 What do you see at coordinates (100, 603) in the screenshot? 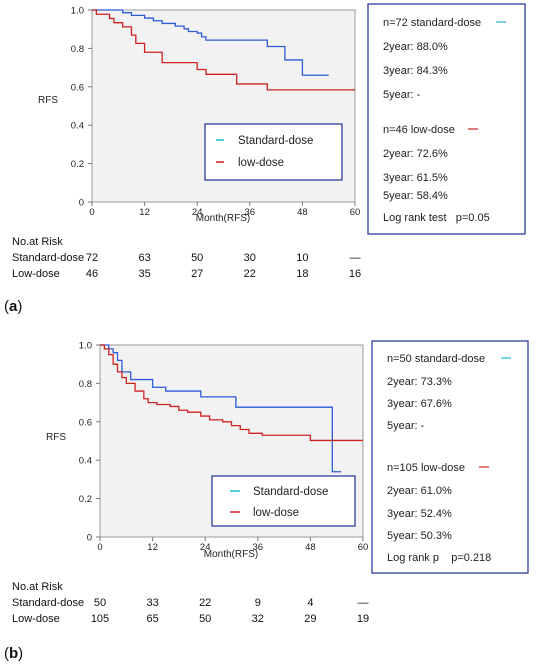
I see `risk-cell-standard-b: 50` at bounding box center [100, 603].